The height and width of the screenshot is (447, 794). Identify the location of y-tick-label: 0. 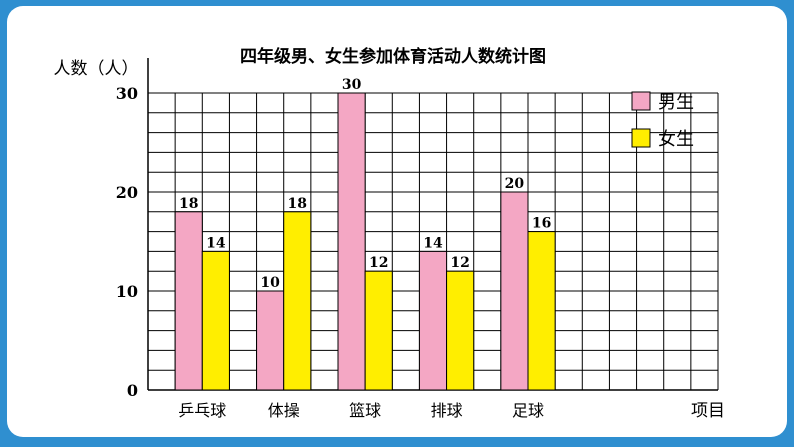
(132, 390).